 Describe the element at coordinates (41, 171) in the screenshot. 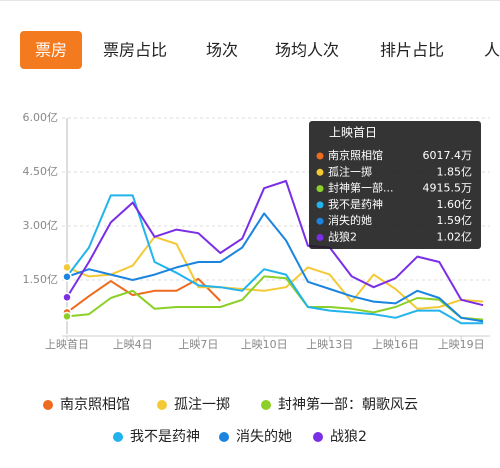

I see `y-tick-label: 4.50亿` at that location.